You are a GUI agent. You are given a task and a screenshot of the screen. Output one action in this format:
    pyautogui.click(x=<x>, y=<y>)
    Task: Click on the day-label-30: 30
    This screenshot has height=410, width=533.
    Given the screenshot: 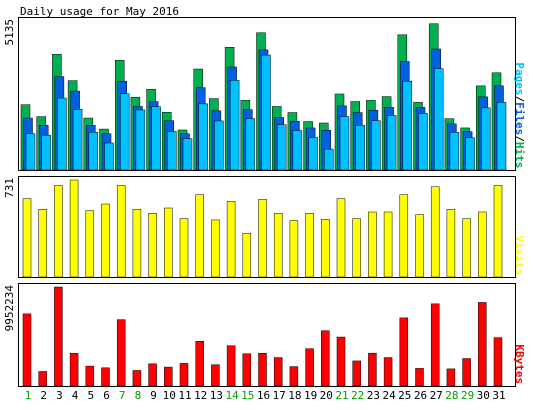 What is the action you would take?
    pyautogui.click(x=483, y=395)
    